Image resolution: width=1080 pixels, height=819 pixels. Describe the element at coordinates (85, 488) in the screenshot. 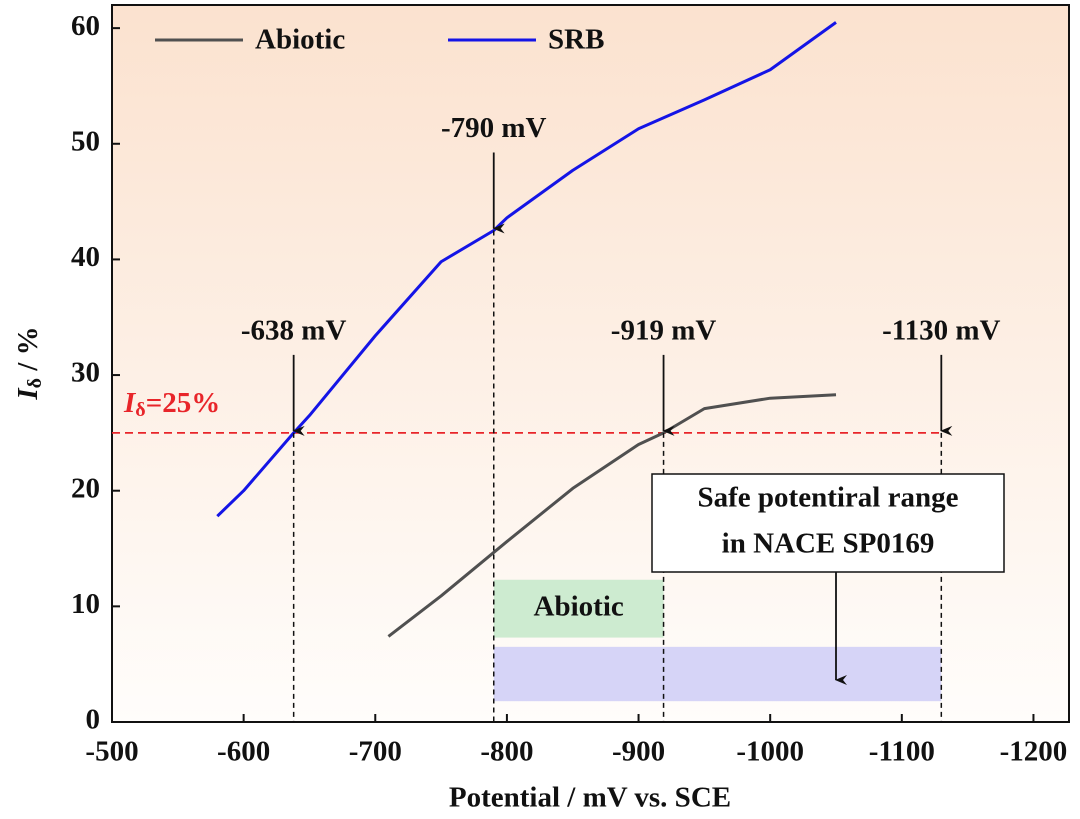

I see `y-tick-label: 20` at that location.